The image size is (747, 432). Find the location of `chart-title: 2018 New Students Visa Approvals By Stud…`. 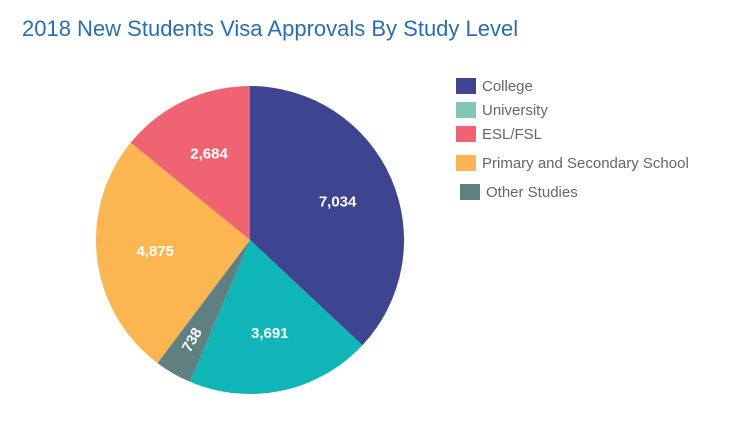

chart-title: 2018 New Students Visa Approvals By Stud… is located at coordinates (270, 28).